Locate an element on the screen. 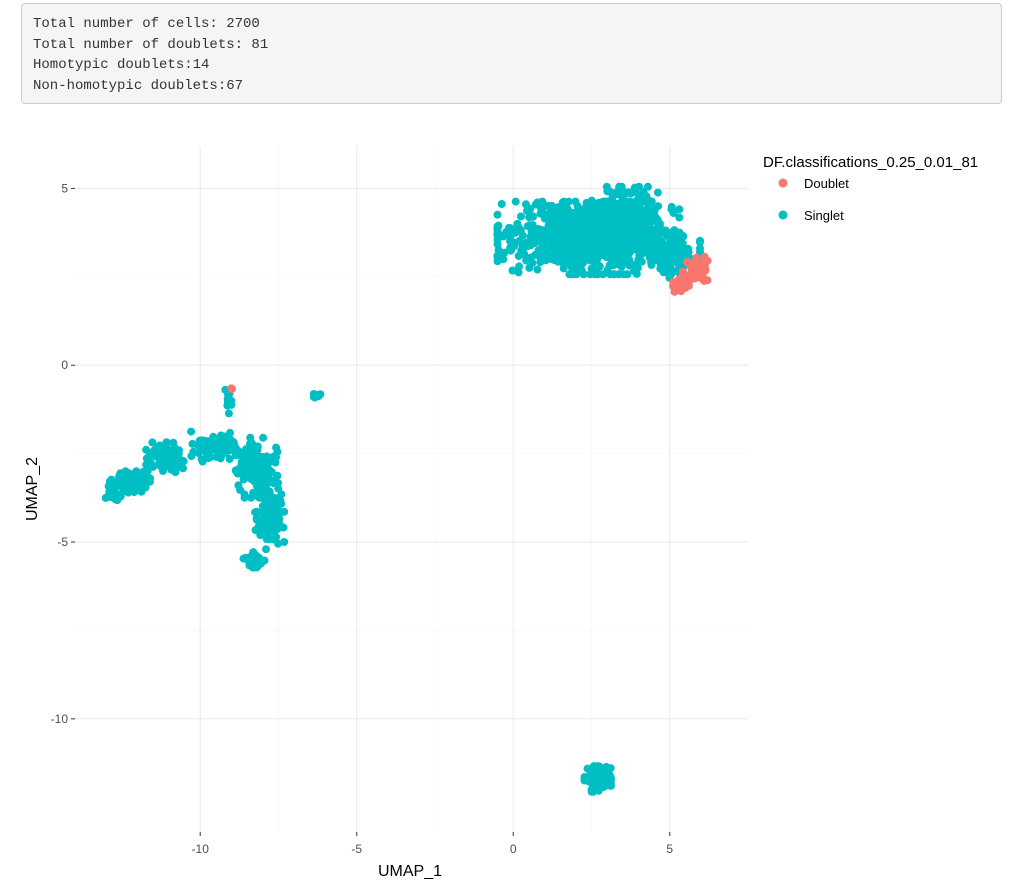 The width and height of the screenshot is (1010, 892). y-tick-label: -10 is located at coordinates (60, 719).